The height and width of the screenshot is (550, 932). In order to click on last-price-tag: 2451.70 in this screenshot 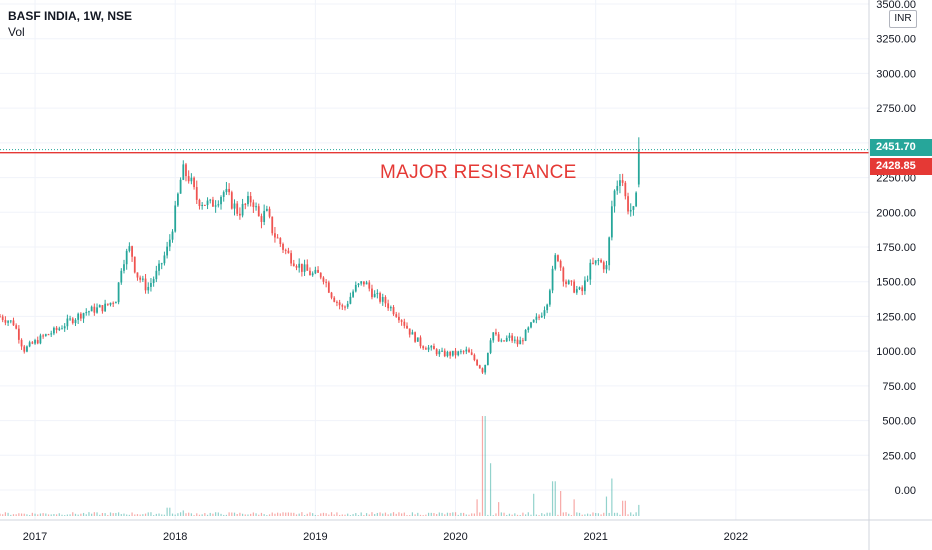, I will do `click(901, 147)`.